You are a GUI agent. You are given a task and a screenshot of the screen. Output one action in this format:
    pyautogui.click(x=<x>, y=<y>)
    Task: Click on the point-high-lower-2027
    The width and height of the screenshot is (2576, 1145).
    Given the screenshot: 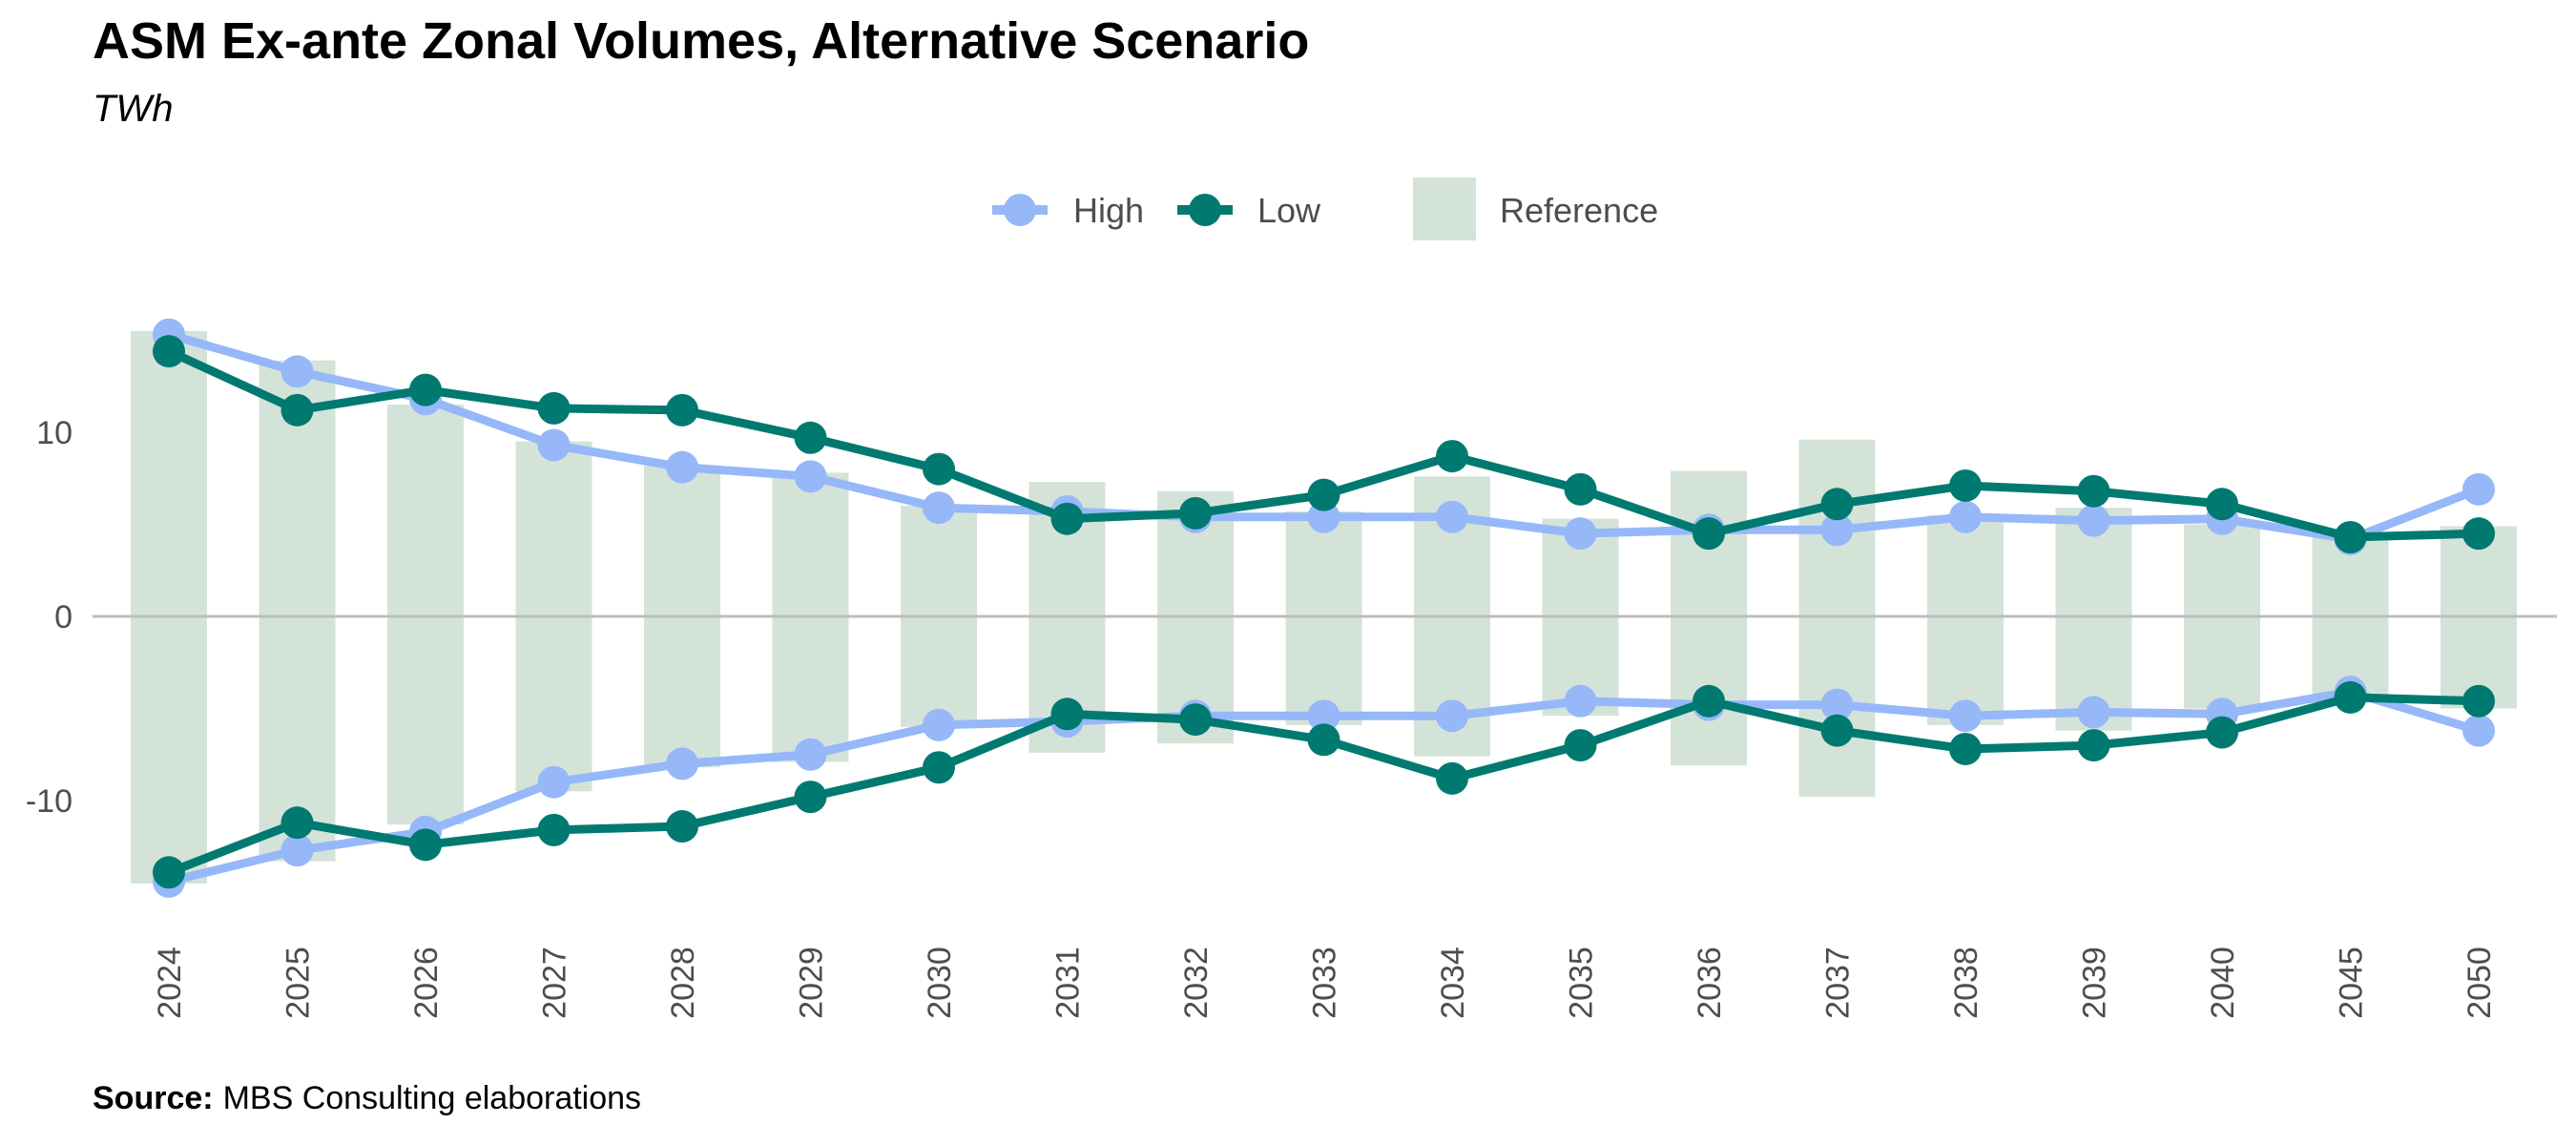 What is the action you would take?
    pyautogui.click(x=554, y=782)
    